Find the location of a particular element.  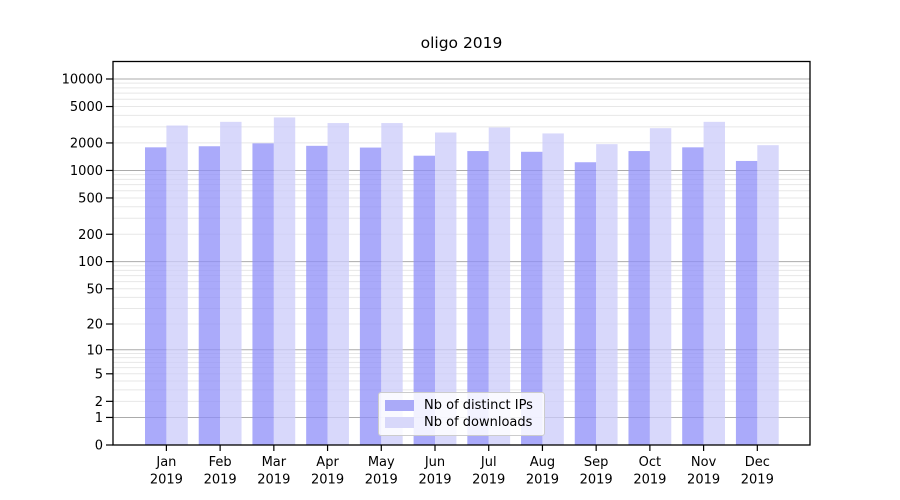

legend-item-distinct-ips: Nb of distinct IPs is located at coordinates (461, 405).